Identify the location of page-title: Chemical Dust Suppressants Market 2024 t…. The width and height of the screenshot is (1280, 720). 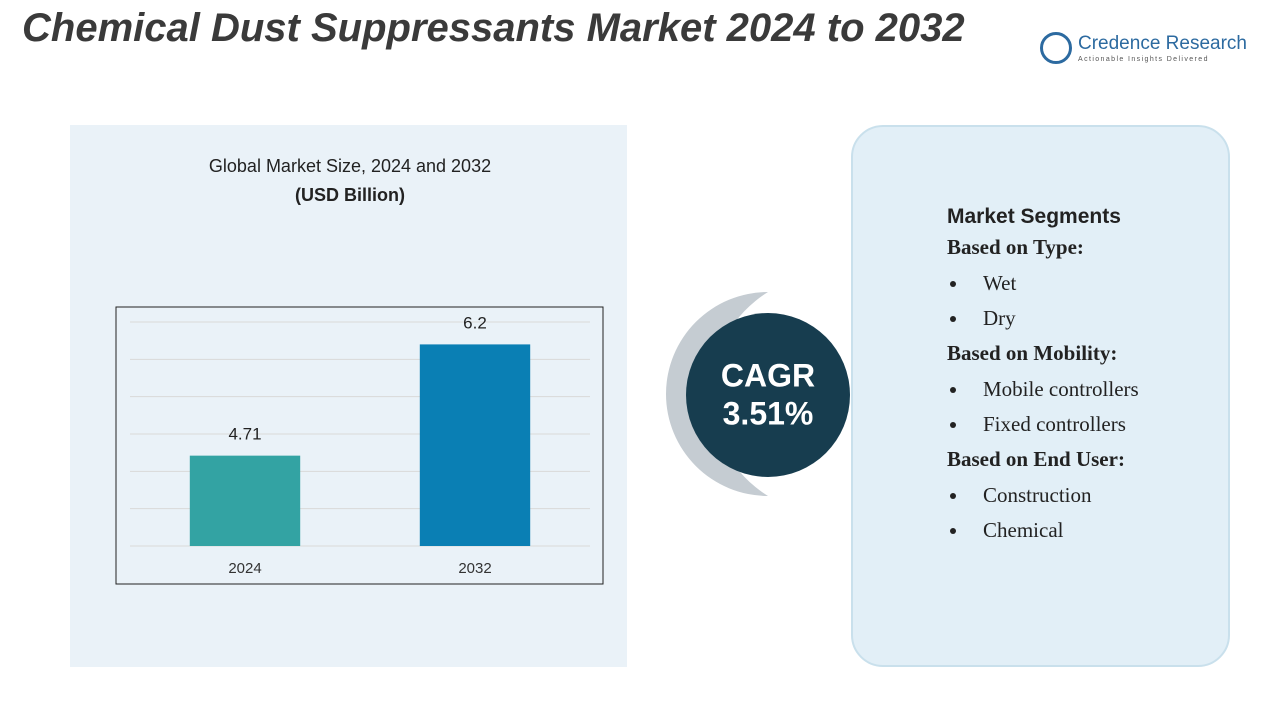
(493, 28).